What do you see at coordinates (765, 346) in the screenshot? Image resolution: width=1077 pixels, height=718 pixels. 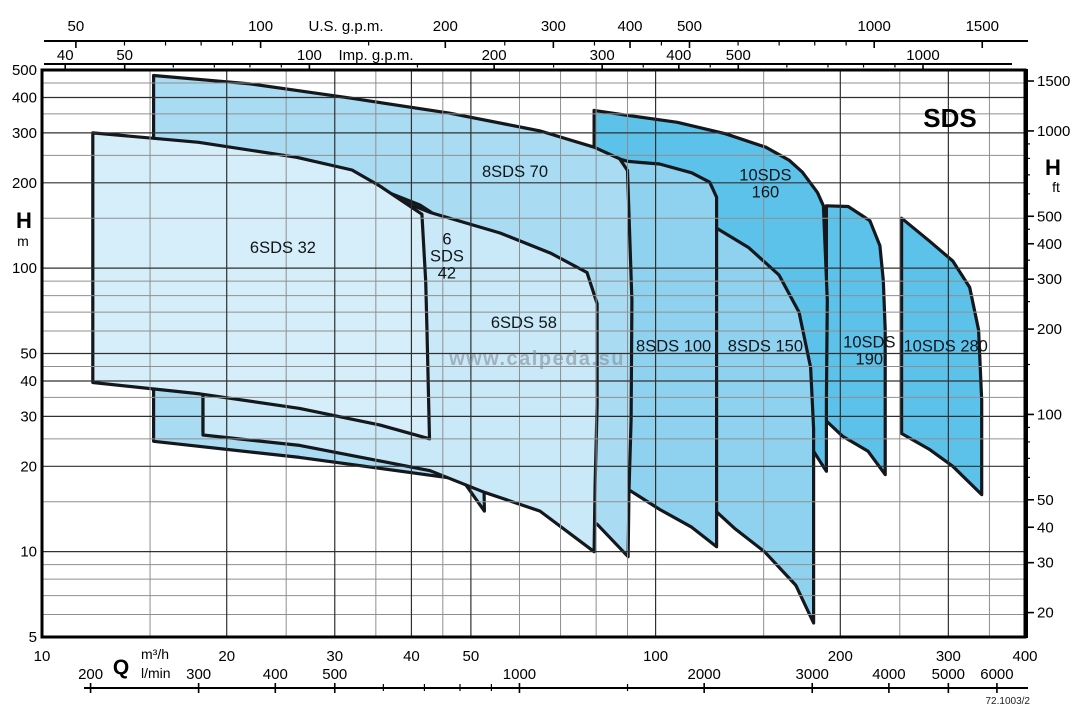 I see `region-label-8SDS-150: 8SDS 150` at bounding box center [765, 346].